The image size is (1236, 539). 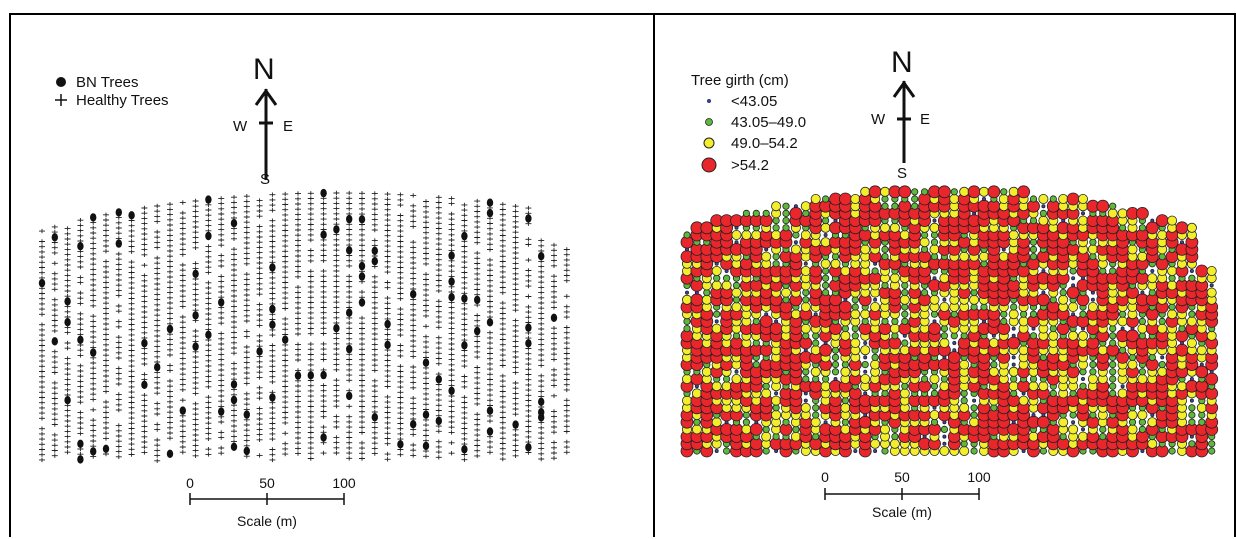 What do you see at coordinates (902, 62) in the screenshot?
I see `compass-north: N` at bounding box center [902, 62].